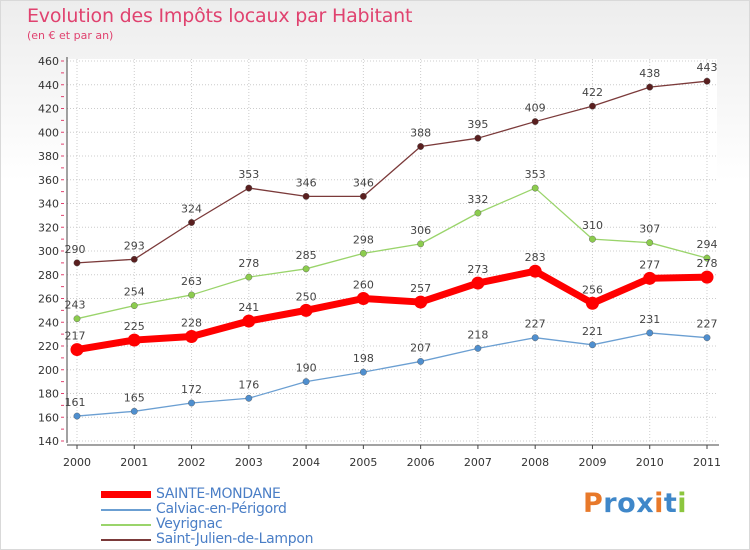 This screenshot has width=750, height=550. Describe the element at coordinates (592, 92) in the screenshot. I see `data-label: 422` at that location.